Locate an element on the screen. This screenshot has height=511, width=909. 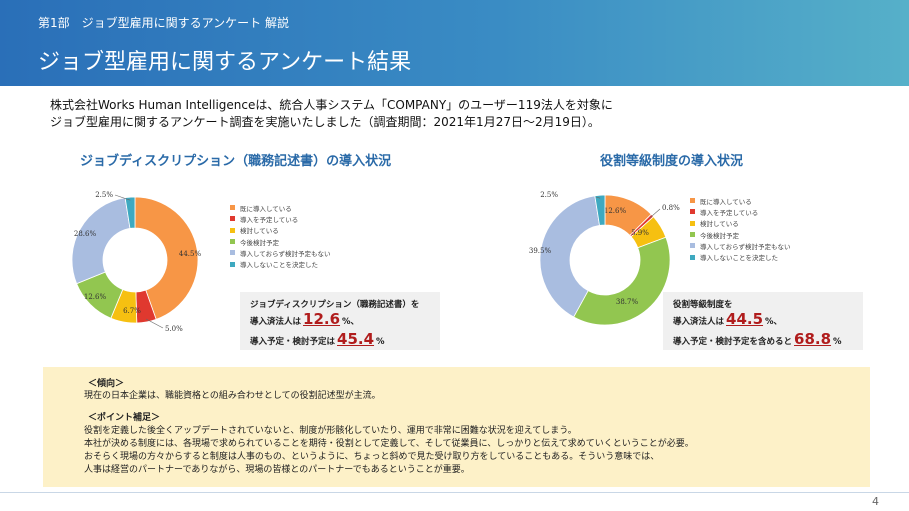
role-grade-legend-label-4: 今後検討予定 is located at coordinates (719, 235).